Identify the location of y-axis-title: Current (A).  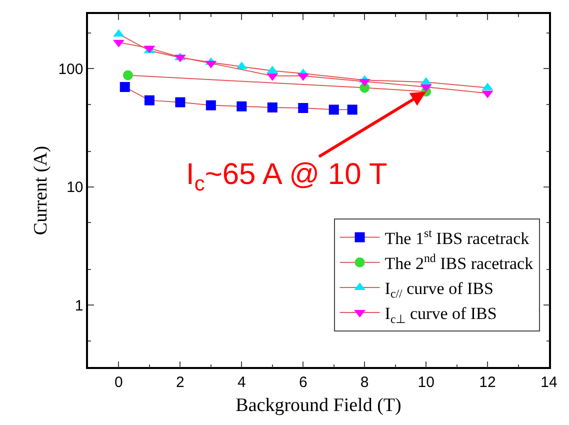
(41, 191).